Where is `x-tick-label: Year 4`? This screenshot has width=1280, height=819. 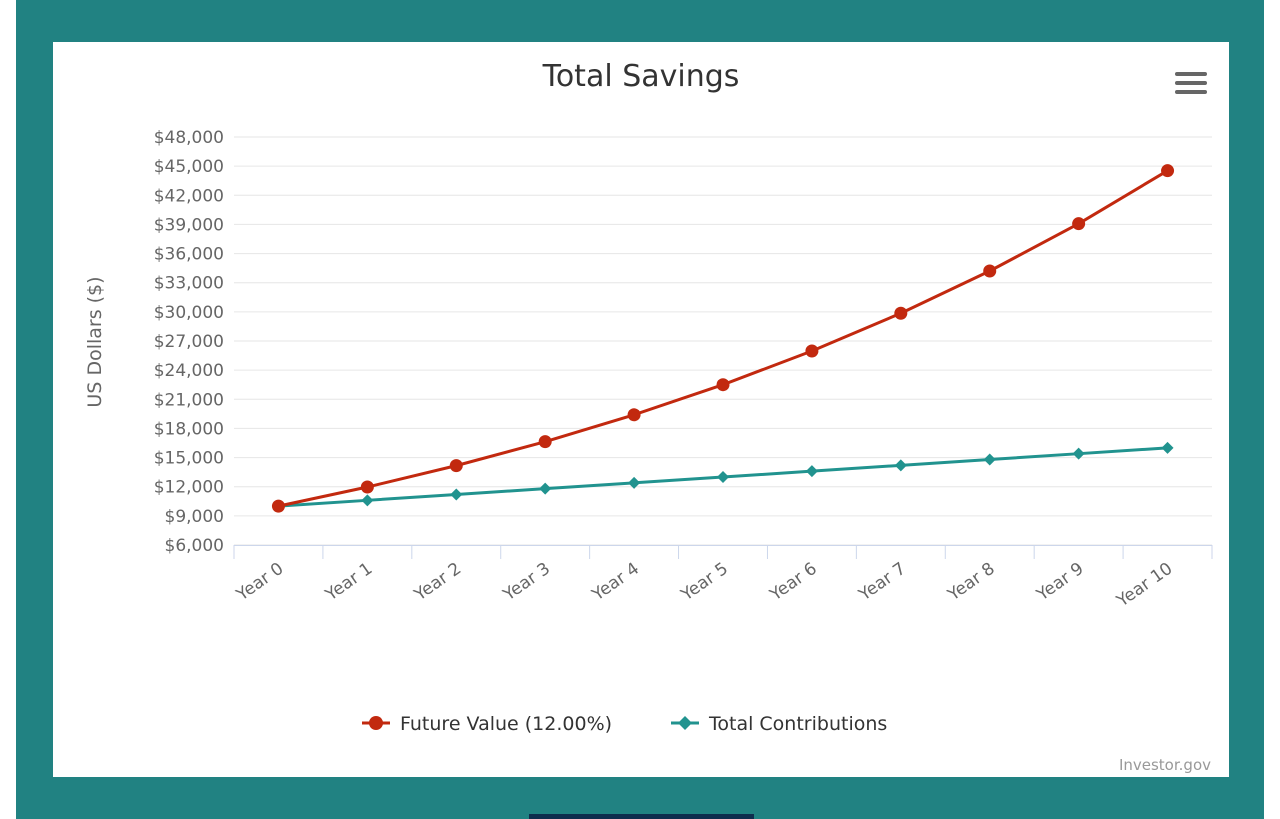
x-tick-label: Year 4 is located at coordinates (615, 582).